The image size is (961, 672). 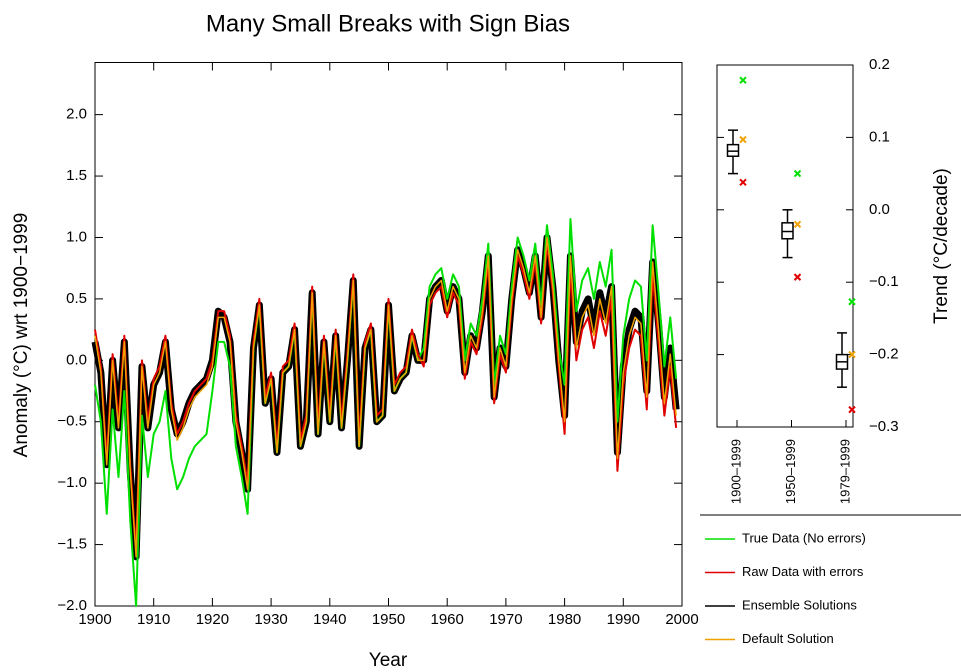 I want to click on legend-text: Ensemble Solutions, so click(x=799, y=604).